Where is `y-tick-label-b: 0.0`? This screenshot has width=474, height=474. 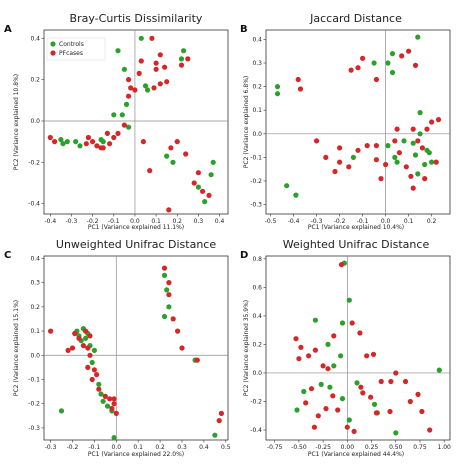
y-tick-label-b: 0.0 is located at coordinates (257, 134).